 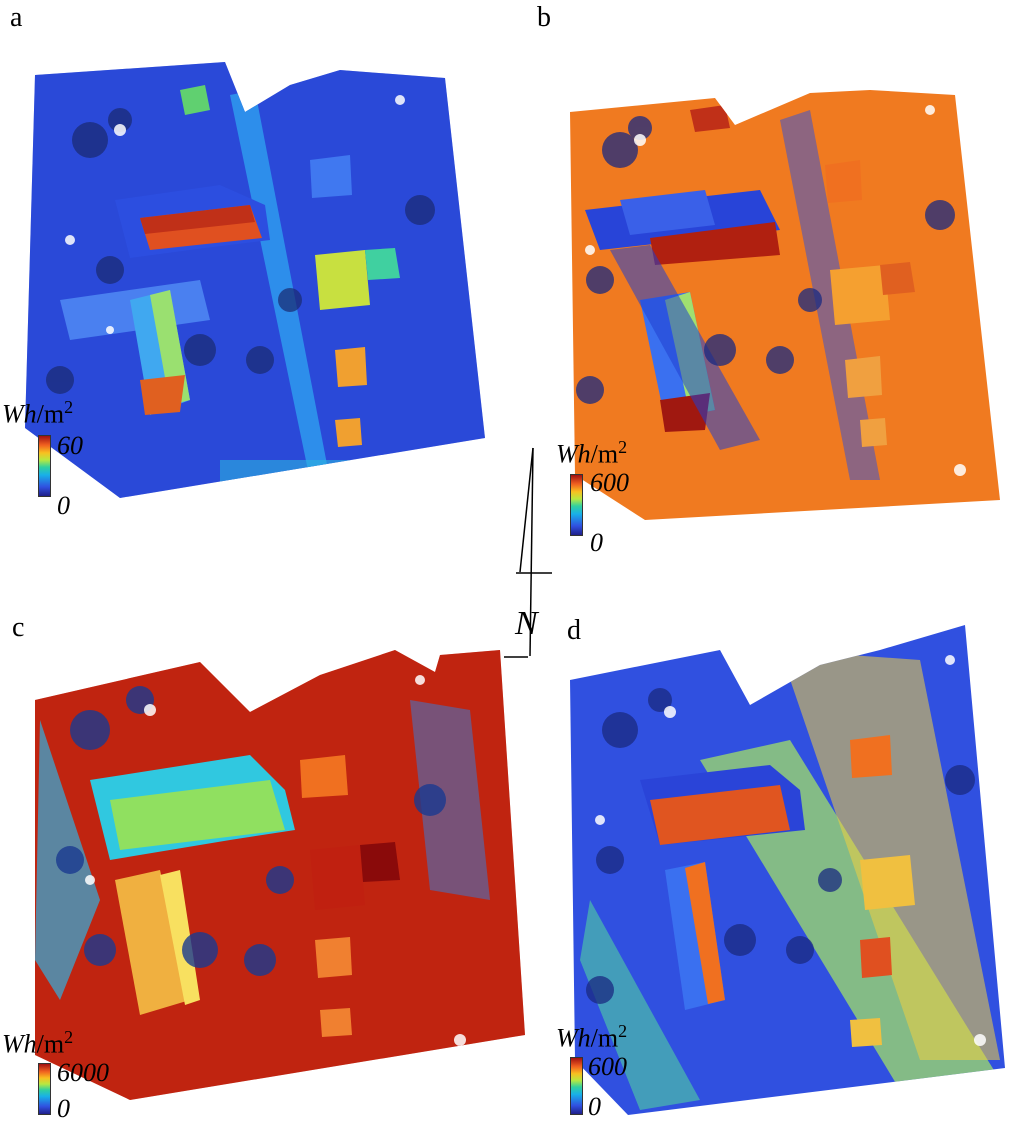 What do you see at coordinates (528, 552) in the screenshot?
I see `north-arrow` at bounding box center [528, 552].